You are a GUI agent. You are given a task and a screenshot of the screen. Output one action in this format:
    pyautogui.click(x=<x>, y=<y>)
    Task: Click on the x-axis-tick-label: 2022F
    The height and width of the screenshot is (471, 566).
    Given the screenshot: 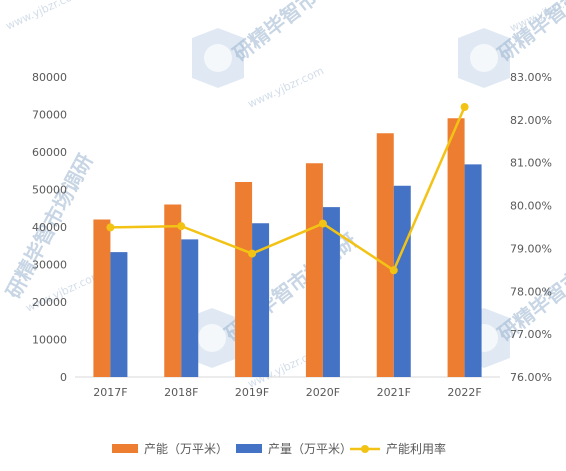 What is the action you would take?
    pyautogui.click(x=464, y=392)
    